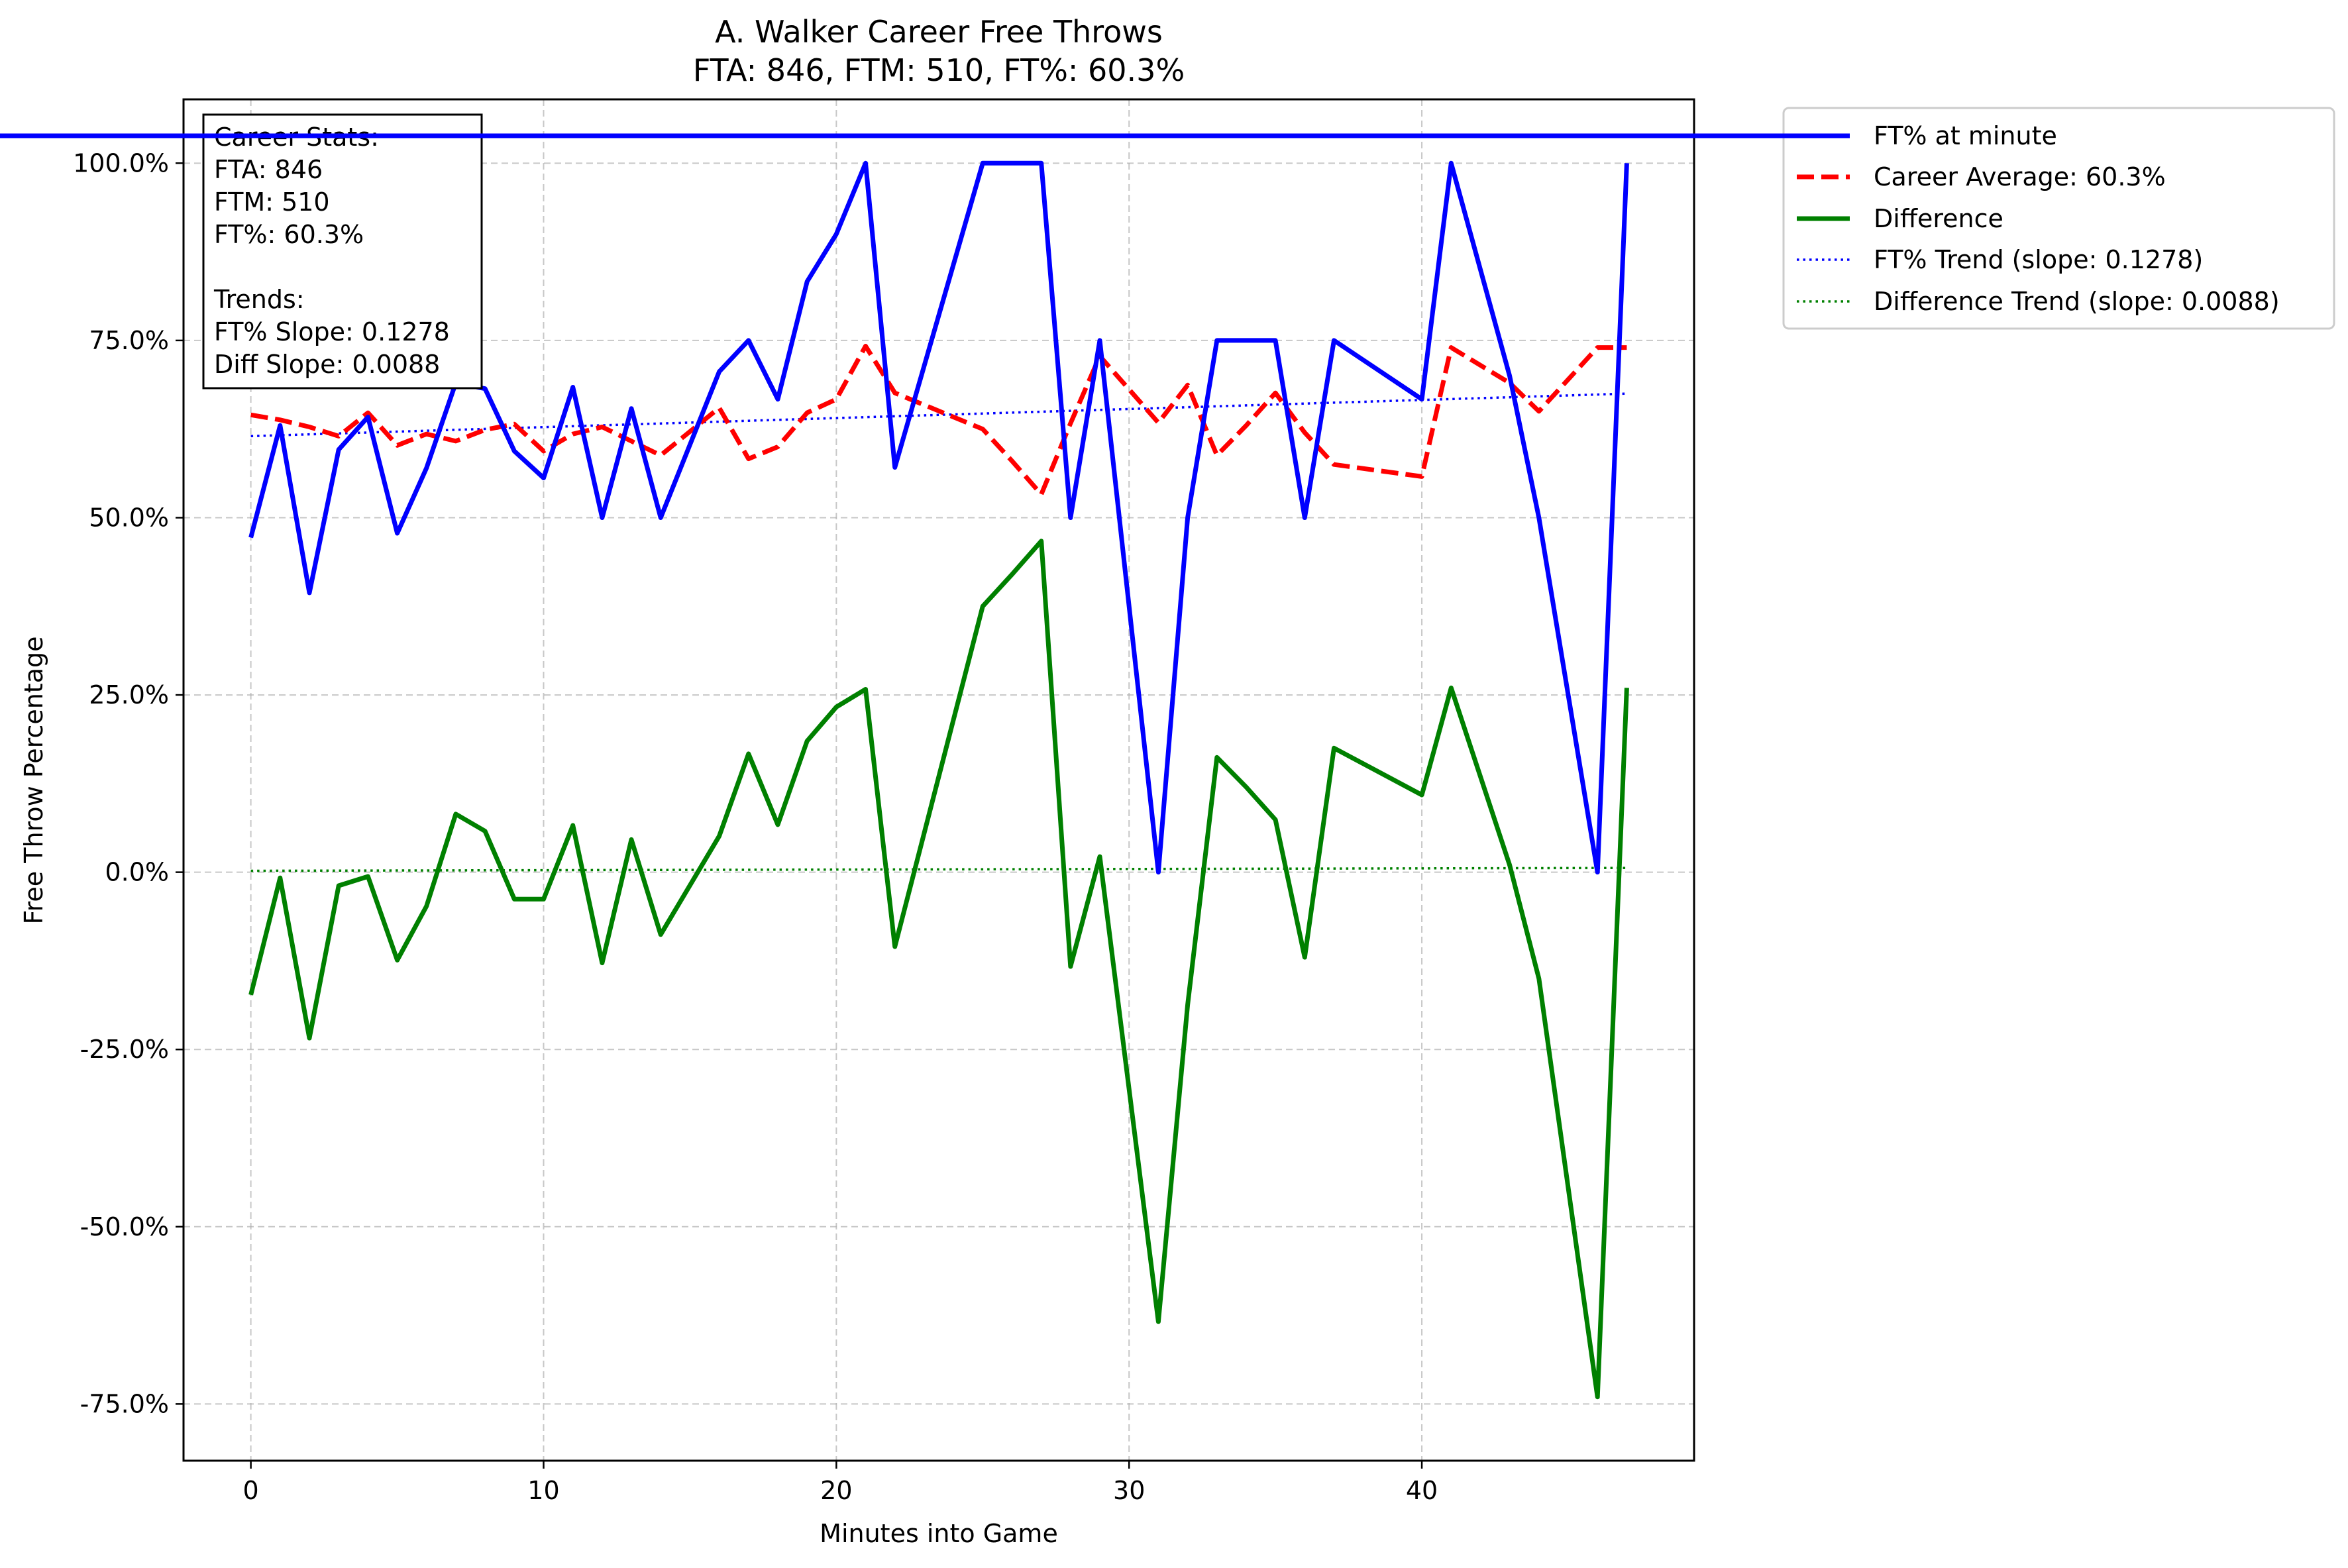 The width and height of the screenshot is (2348, 1568). I want to click on legend-frame, so click(2058, 218).